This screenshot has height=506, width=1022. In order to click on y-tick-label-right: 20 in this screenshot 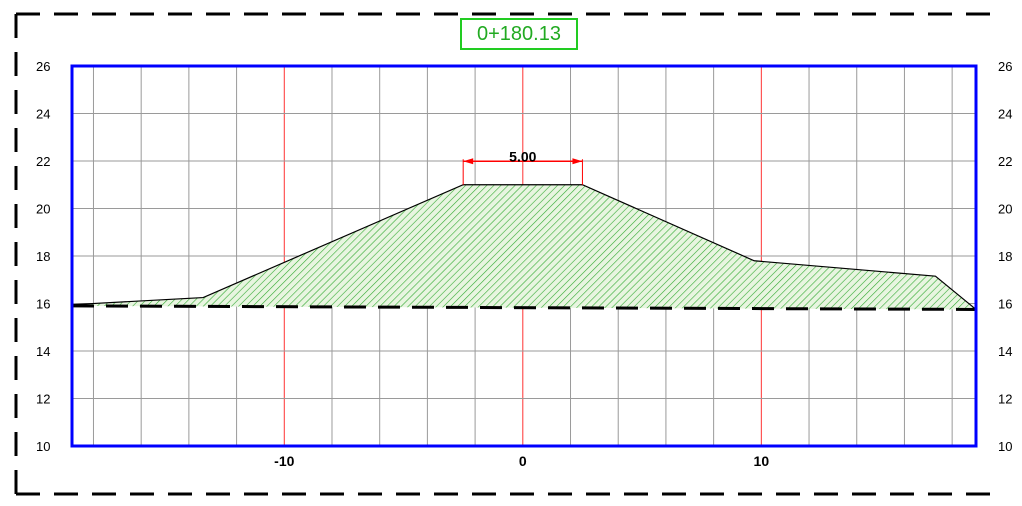, I will do `click(1005, 209)`.